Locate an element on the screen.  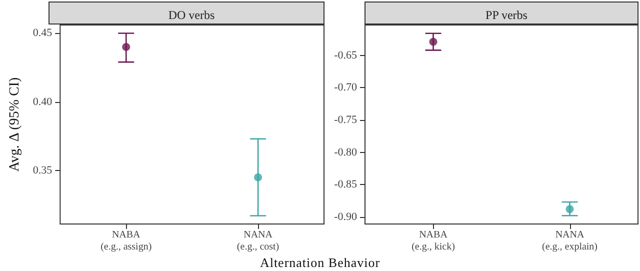
x-tick-label: NABA (e.g., kick) is located at coordinates (433, 241).